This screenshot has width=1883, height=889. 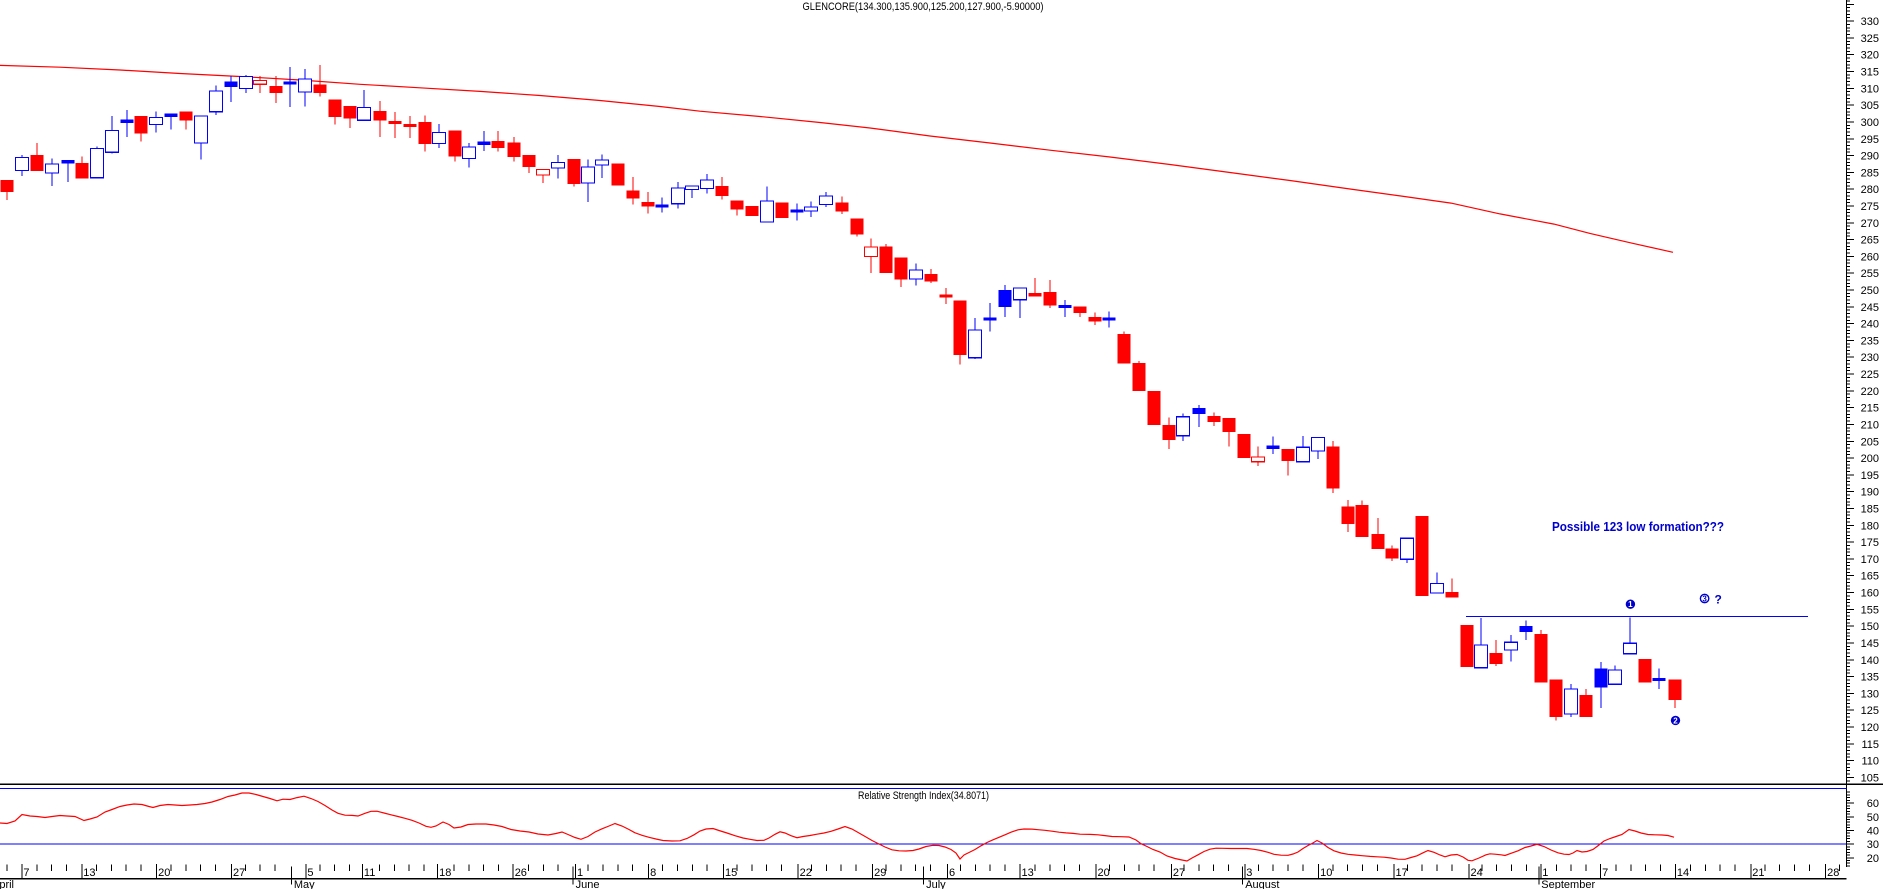 I want to click on svg-text: 11, so click(x=369, y=873).